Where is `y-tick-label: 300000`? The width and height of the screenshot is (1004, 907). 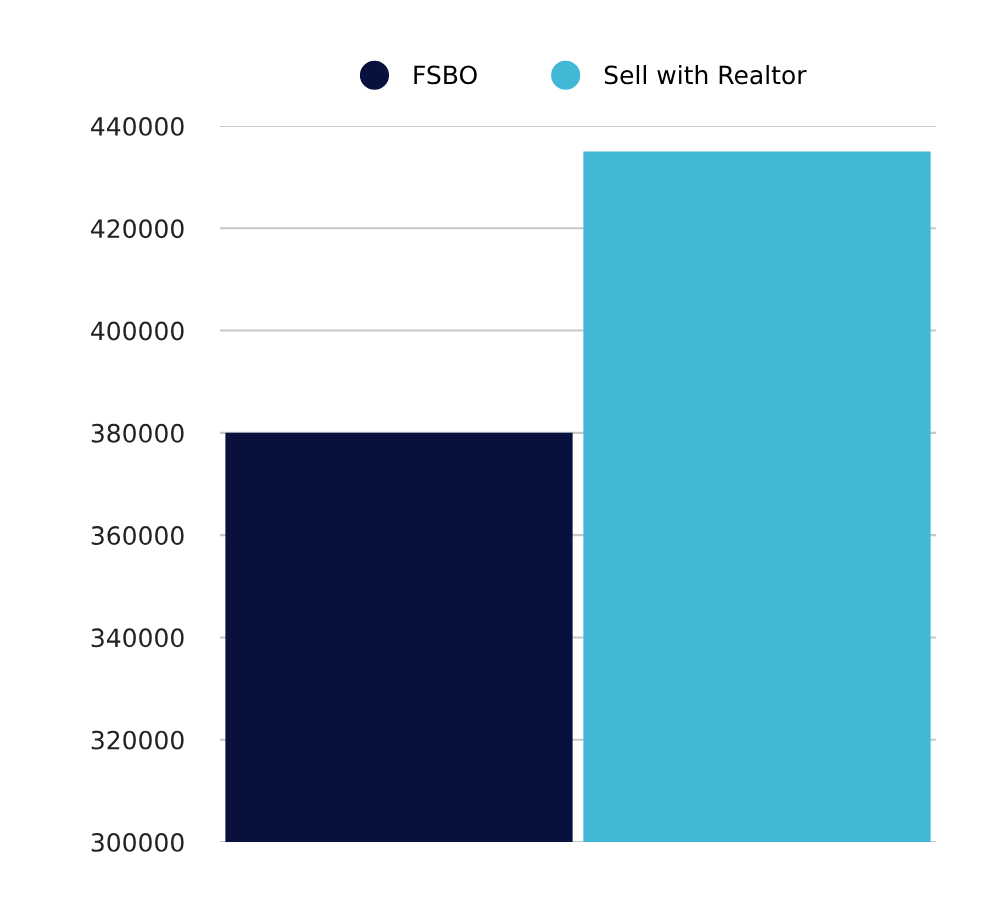 y-tick-label: 300000 is located at coordinates (137, 842).